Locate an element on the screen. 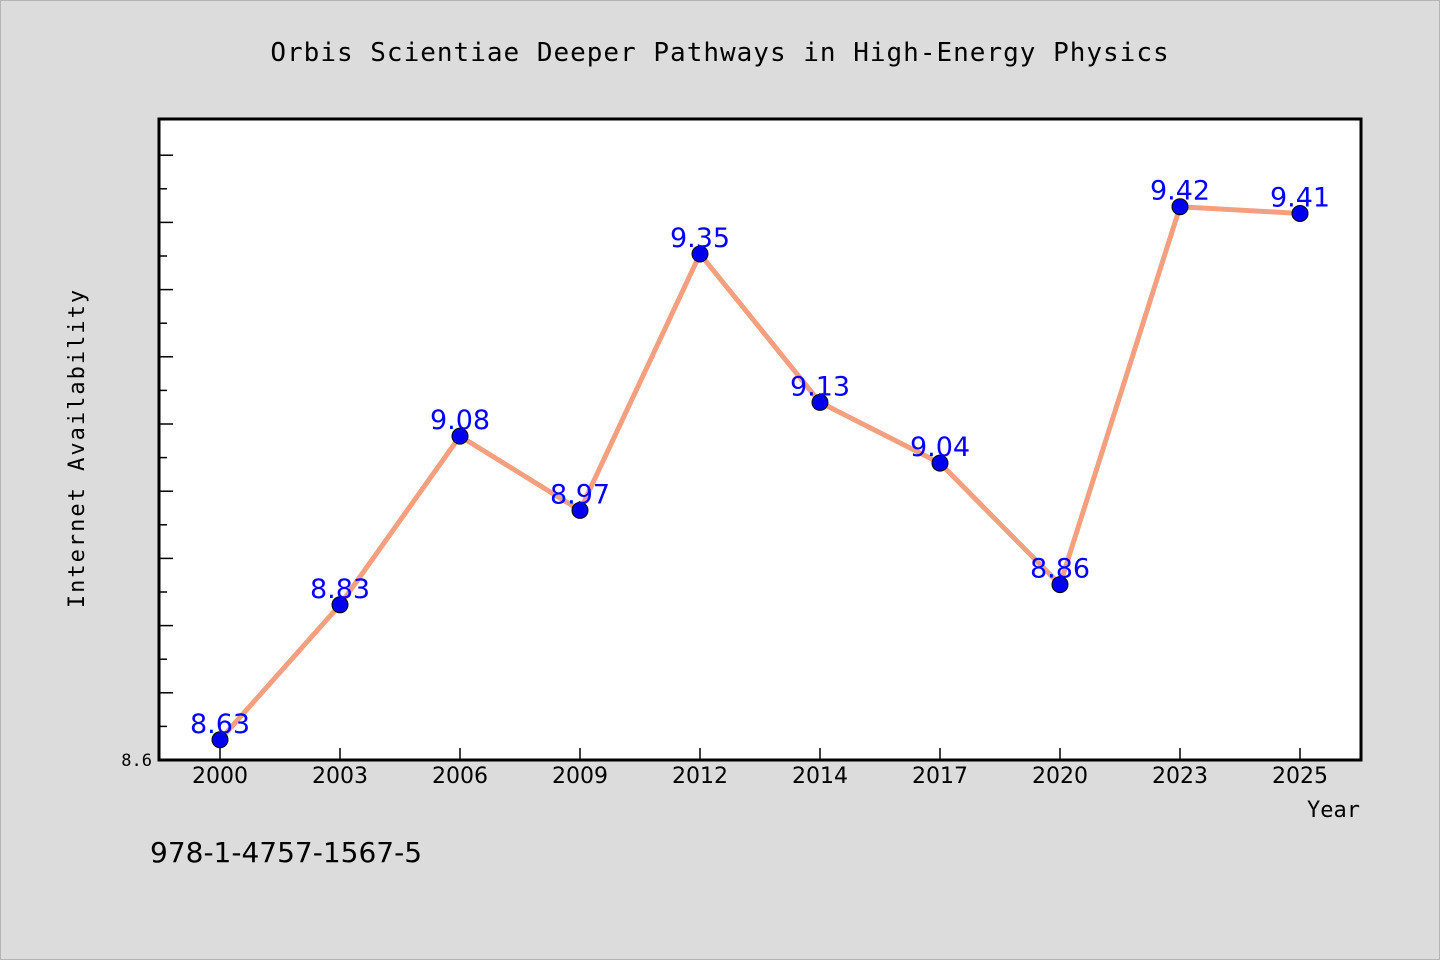 The height and width of the screenshot is (960, 1440). x-tick-label: 2006 is located at coordinates (460, 776).